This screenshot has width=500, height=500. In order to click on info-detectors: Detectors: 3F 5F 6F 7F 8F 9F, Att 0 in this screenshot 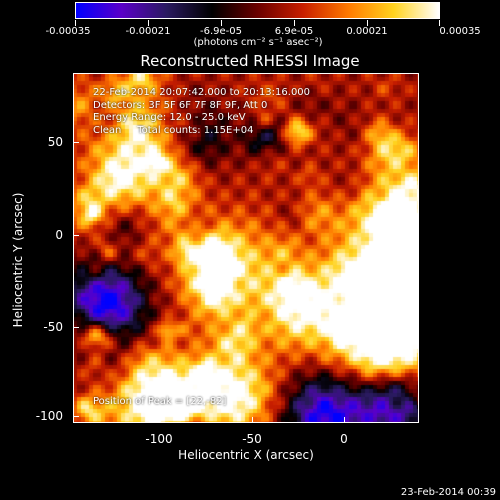, I will do `click(180, 105)`.